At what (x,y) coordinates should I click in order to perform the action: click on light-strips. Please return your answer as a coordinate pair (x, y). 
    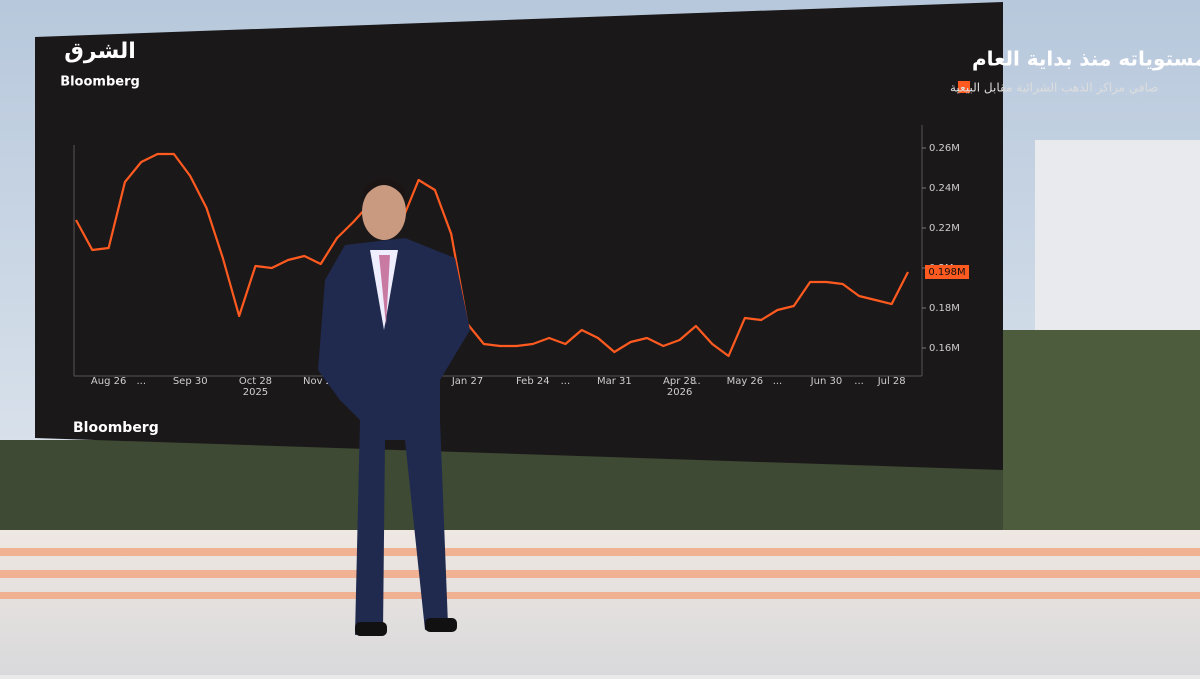
    Looking at the image, I should click on (600, 573).